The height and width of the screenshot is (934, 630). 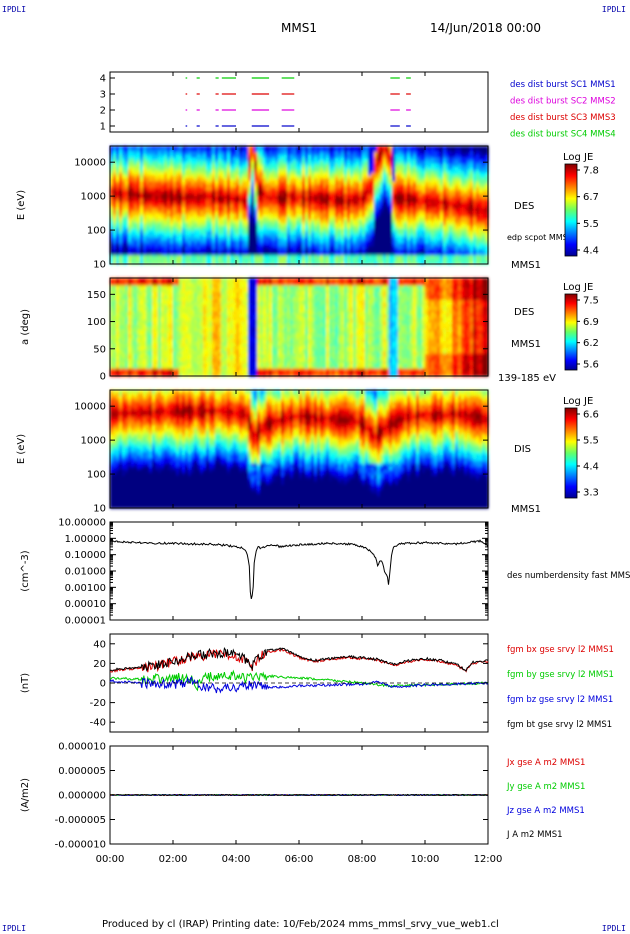 What do you see at coordinates (563, 118) in the screenshot?
I see `legend-entry: des dist burst SC3 MMS3` at bounding box center [563, 118].